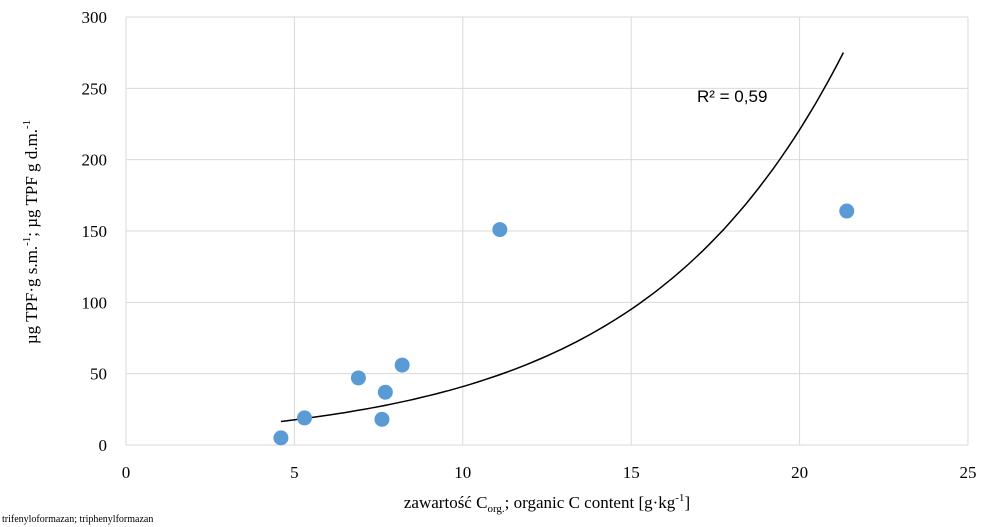 The image size is (985, 527). I want to click on y-tick-label: 50, so click(98, 374).